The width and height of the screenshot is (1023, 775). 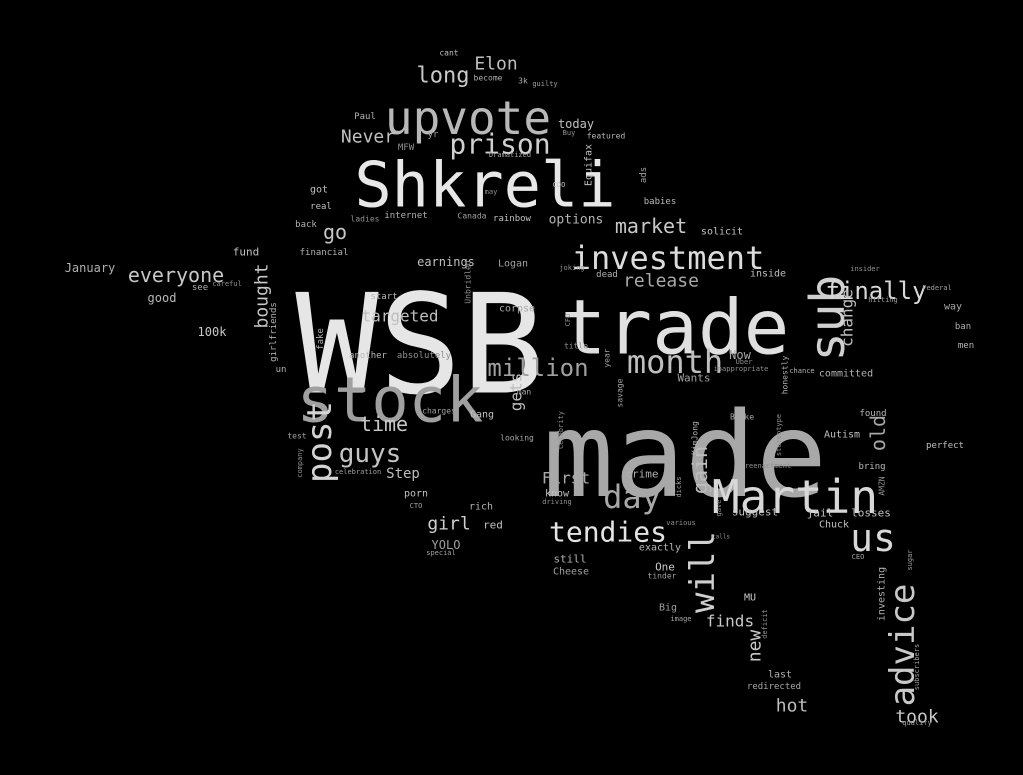 I want to click on cloud-word: everyone, so click(x=176, y=275).